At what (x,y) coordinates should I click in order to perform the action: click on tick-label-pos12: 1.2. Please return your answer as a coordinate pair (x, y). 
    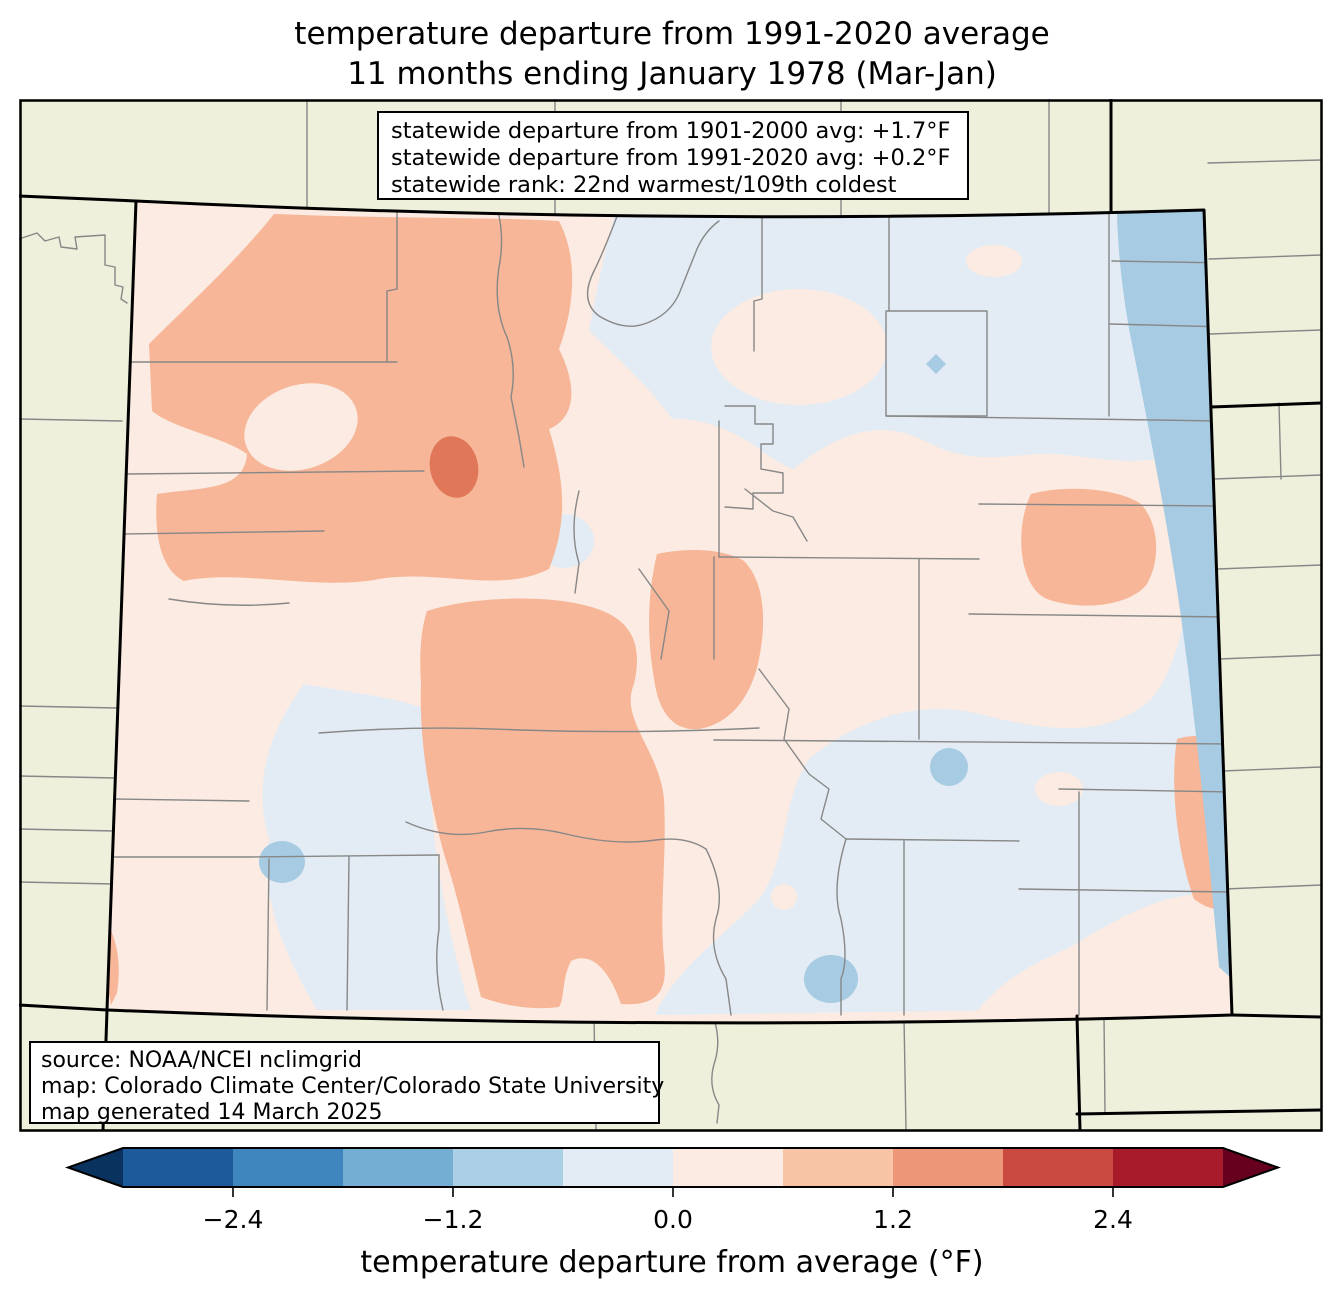
    Looking at the image, I should click on (893, 1219).